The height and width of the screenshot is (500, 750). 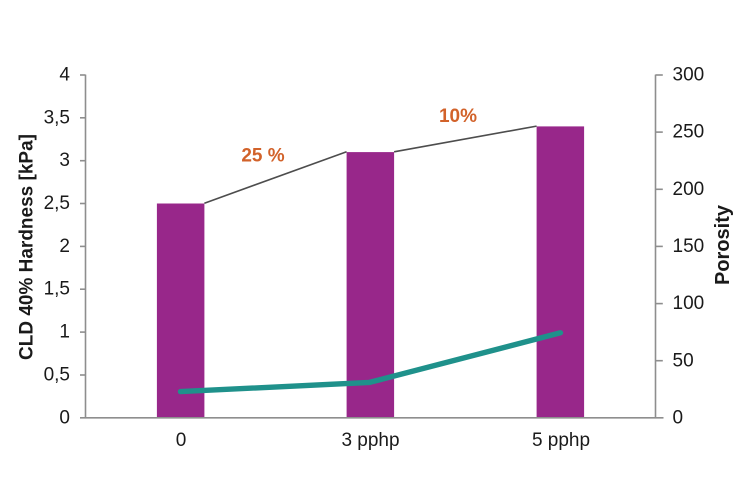 What do you see at coordinates (683, 360) in the screenshot?
I see `svg-text: 50` at bounding box center [683, 360].